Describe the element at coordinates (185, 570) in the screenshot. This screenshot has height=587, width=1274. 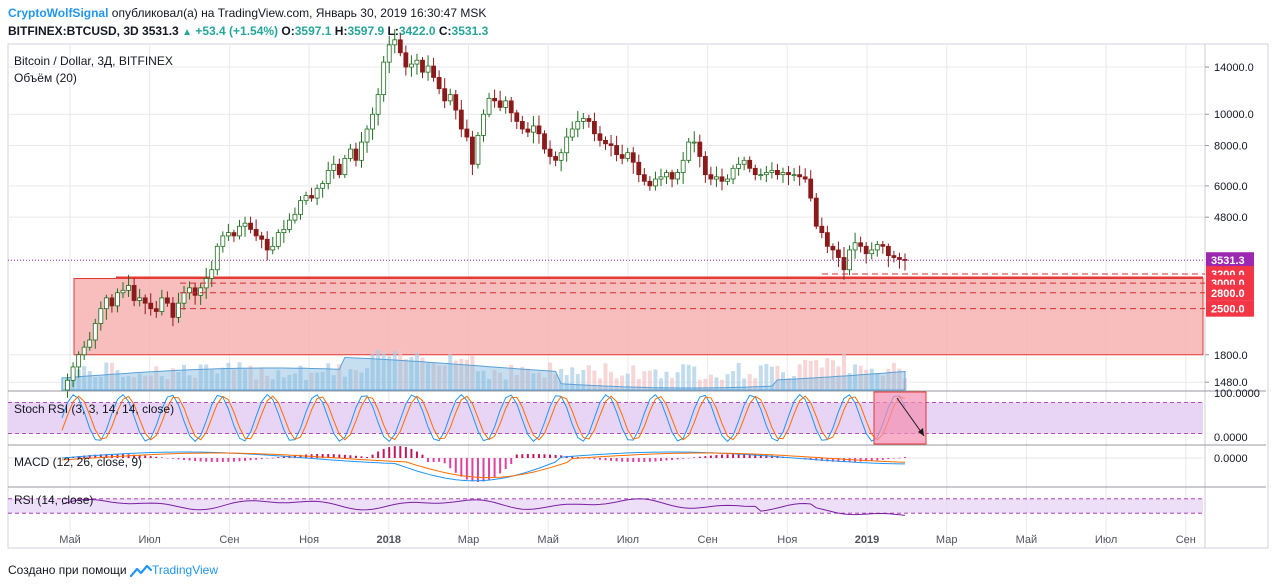
I see `tradingview-brand-link: TradingView` at that location.